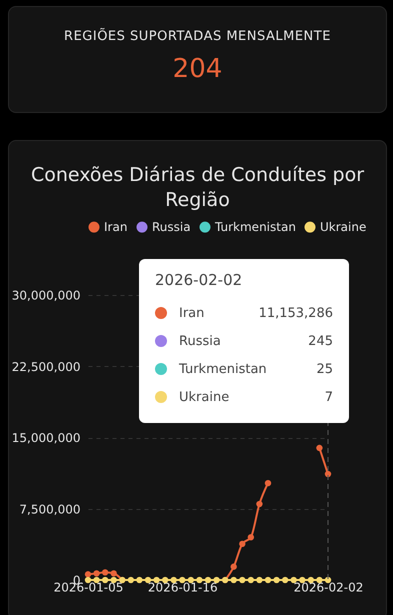  What do you see at coordinates (46, 438) in the screenshot?
I see `y-tick-label: 15,000,000` at bounding box center [46, 438].